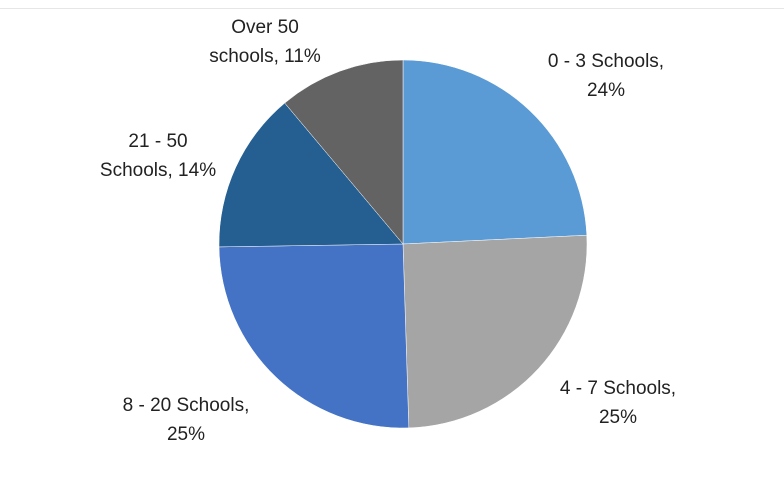  I want to click on slice-label-0-3-schools: 0 - 3 Schools, 24%, so click(606, 76).